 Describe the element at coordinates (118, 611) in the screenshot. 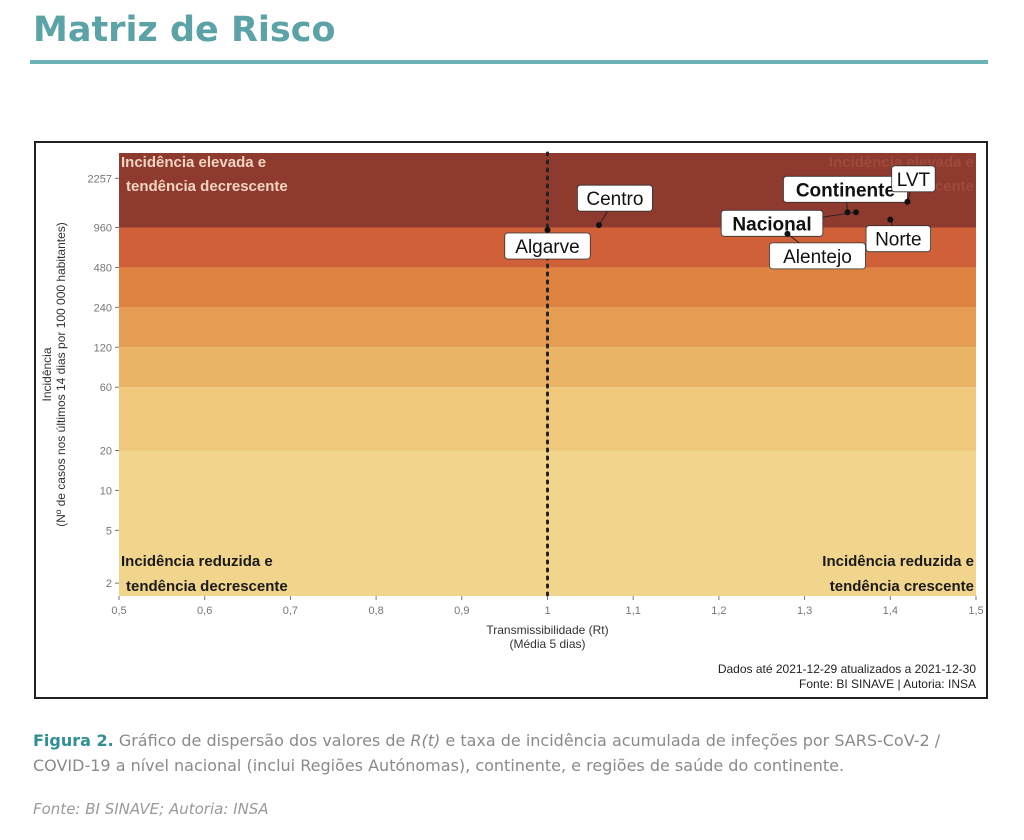

I see `x-tick-label: 0,5` at that location.